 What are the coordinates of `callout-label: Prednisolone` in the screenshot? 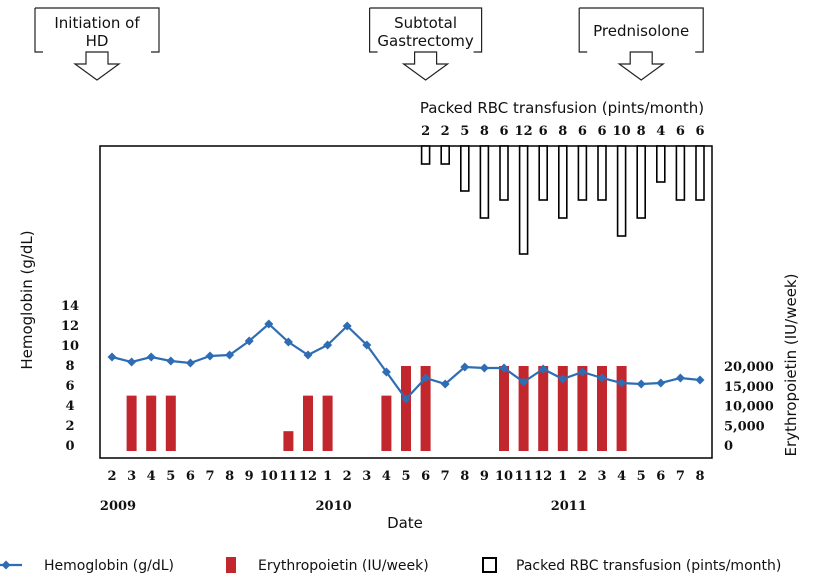 It's located at (641, 31).